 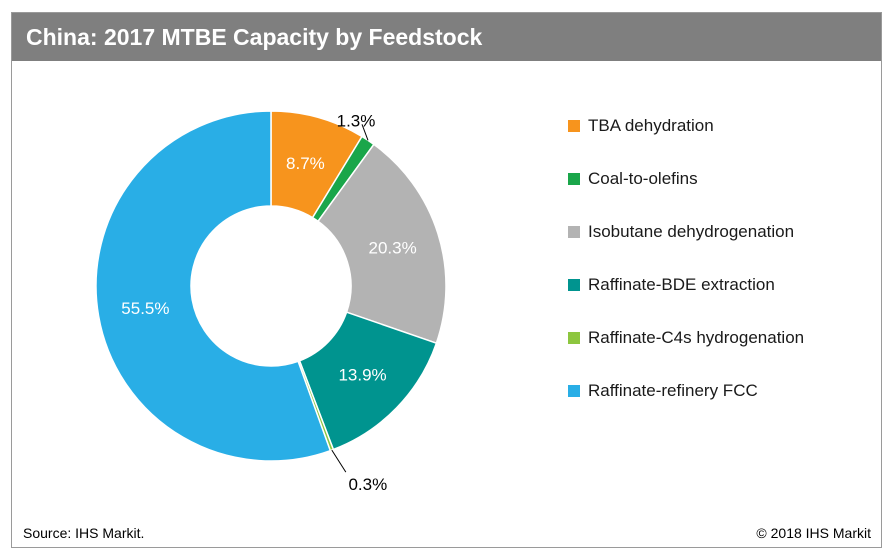 What do you see at coordinates (691, 231) in the screenshot?
I see `legend-label: Isobutane dehydrogenation` at bounding box center [691, 231].